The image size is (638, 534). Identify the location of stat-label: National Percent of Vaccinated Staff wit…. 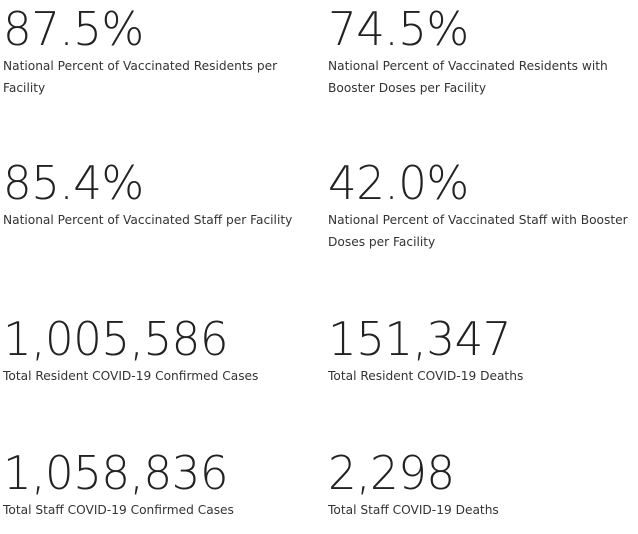
(478, 231).